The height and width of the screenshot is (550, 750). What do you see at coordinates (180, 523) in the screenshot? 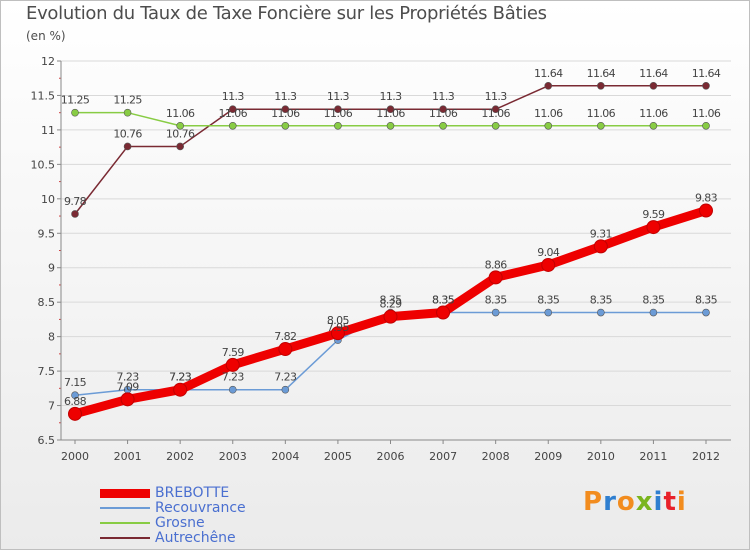
I see `legend-label: Grosne` at bounding box center [180, 523].